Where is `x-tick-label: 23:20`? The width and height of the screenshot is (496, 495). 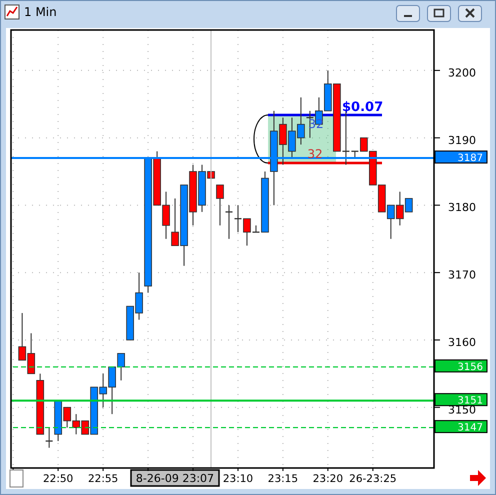
x-tick-label: 23:20 is located at coordinates (328, 479).